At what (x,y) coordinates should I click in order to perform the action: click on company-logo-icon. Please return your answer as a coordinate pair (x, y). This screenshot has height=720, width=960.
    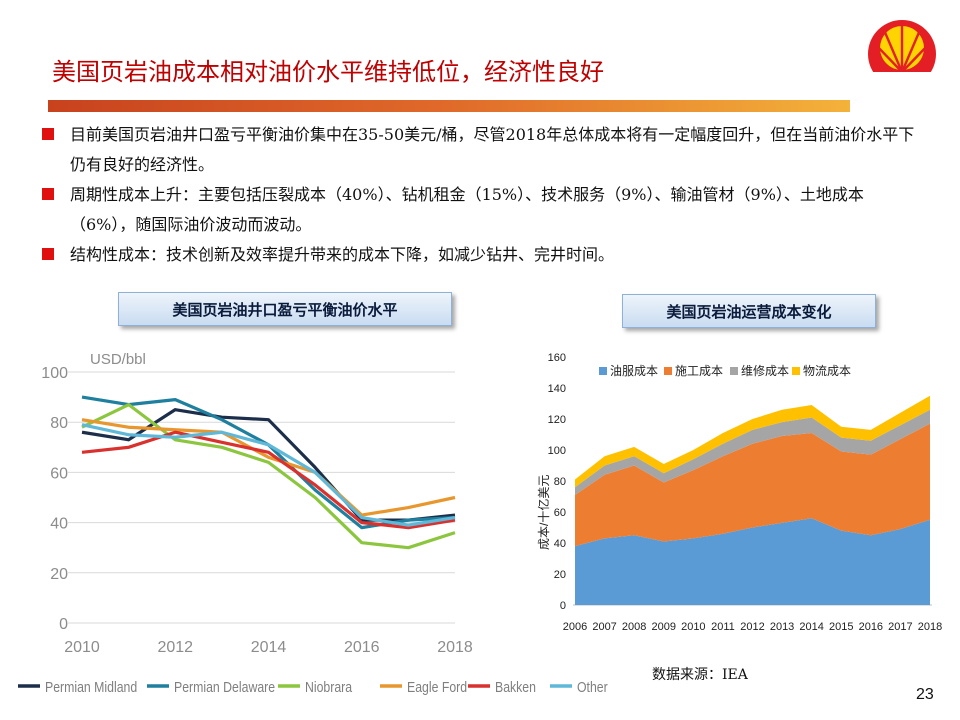
    Looking at the image, I should click on (902, 55).